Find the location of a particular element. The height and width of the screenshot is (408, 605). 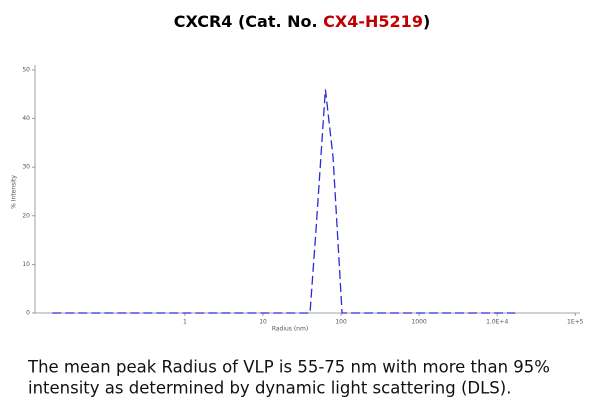

y-tick-label: 30 is located at coordinates (26, 167).